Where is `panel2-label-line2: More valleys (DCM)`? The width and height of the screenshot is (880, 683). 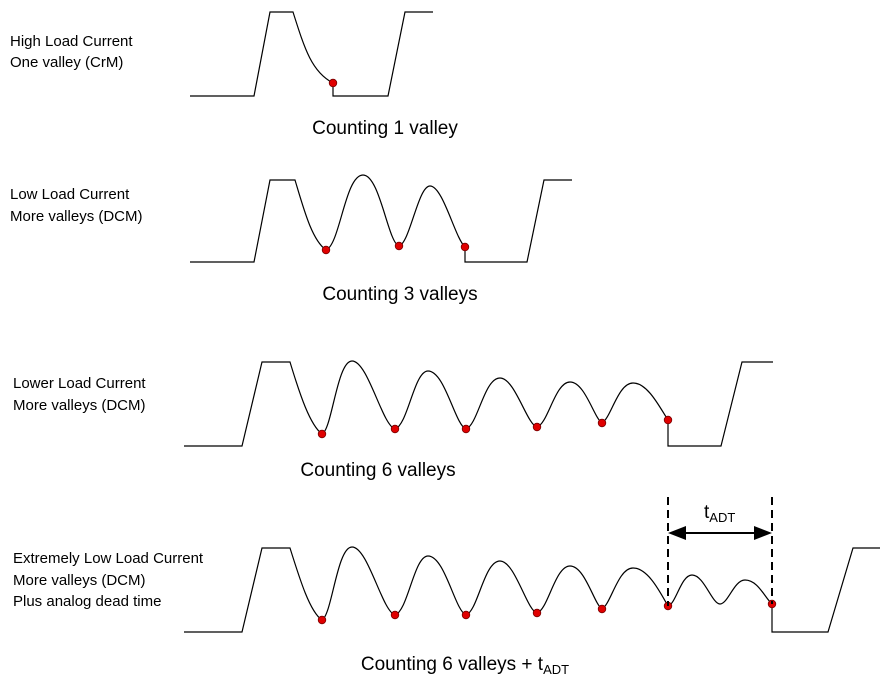 panel2-label-line2: More valleys (DCM) is located at coordinates (76, 216).